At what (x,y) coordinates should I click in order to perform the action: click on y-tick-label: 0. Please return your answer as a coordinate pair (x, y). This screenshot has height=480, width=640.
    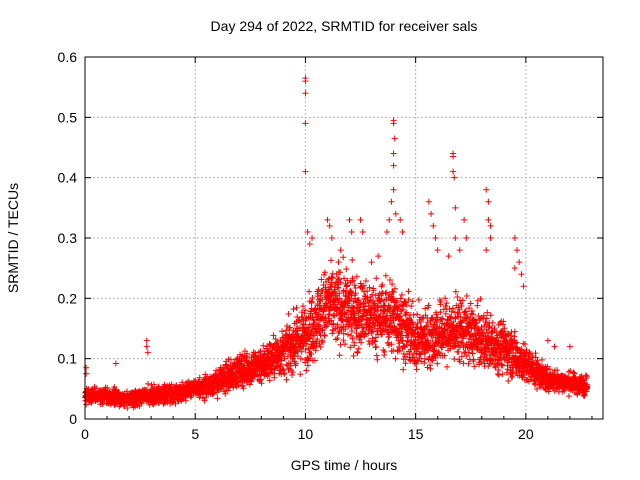
    Looking at the image, I should click on (73, 419).